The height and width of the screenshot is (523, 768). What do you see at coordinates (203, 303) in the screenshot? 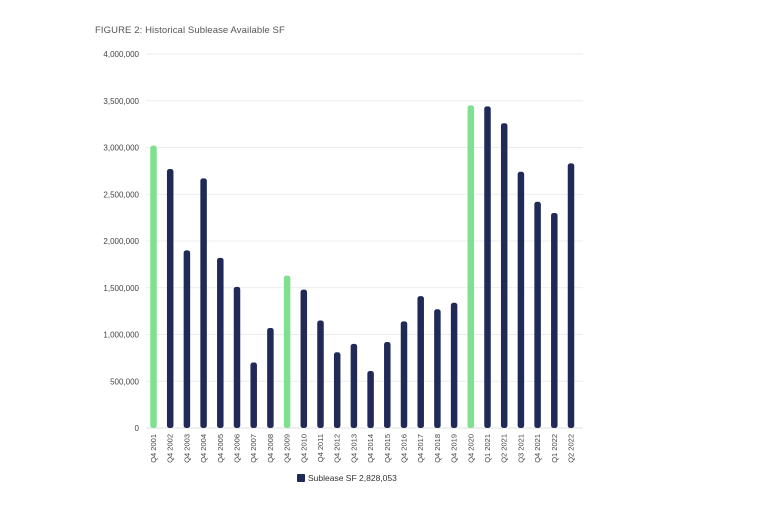
I see `bar-q4-2004` at bounding box center [203, 303].